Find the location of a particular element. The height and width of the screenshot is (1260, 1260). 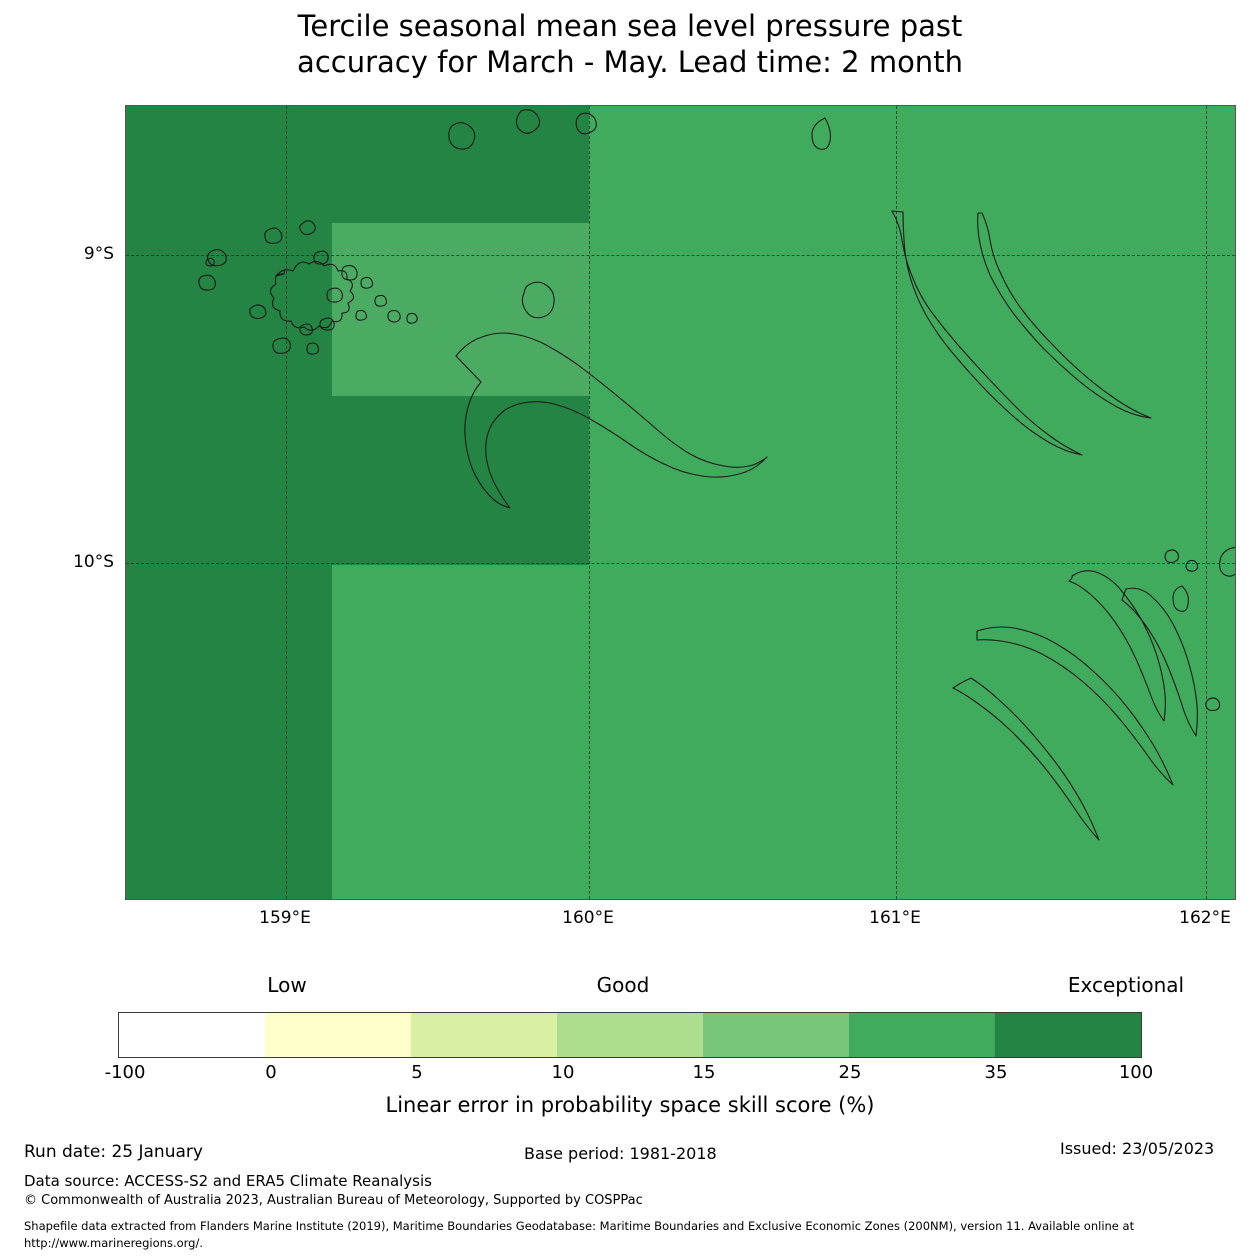

x-tick-159e: 159°E is located at coordinates (285, 918).